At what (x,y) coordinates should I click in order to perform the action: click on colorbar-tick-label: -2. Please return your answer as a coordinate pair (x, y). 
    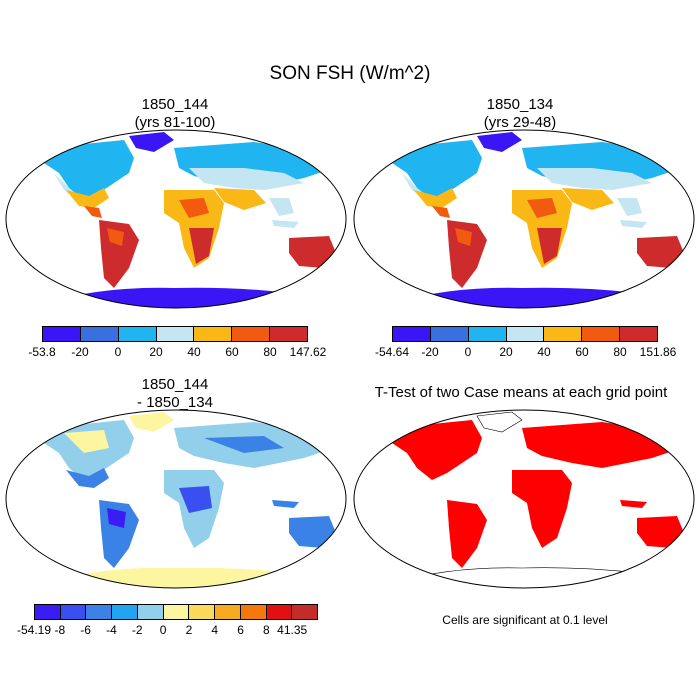
    Looking at the image, I should click on (137, 630).